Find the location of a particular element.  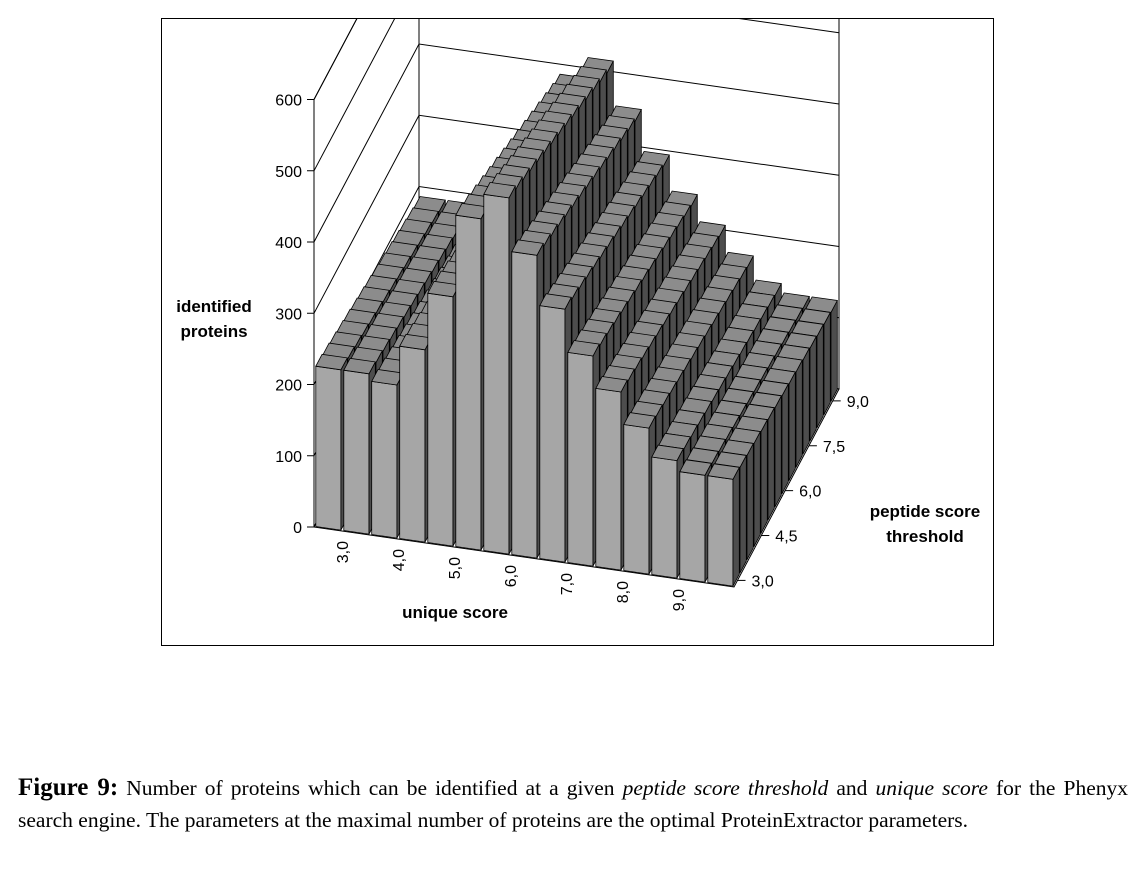

x-tick-label: 5,0 is located at coordinates (455, 568).